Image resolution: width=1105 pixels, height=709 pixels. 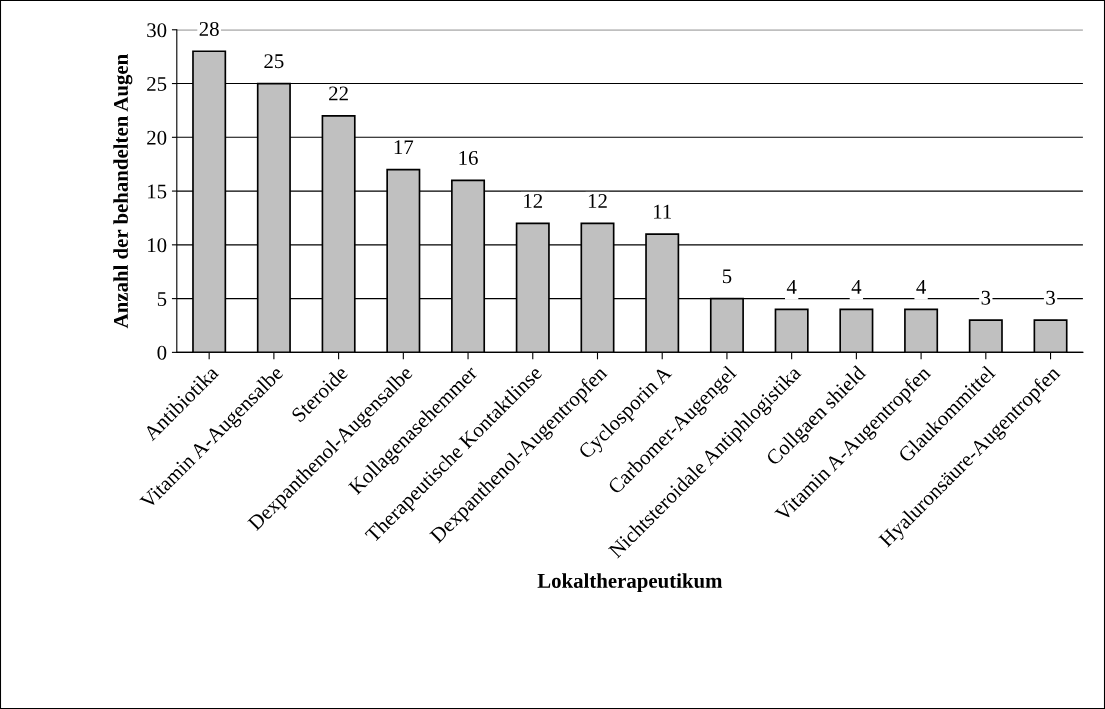 I want to click on data-label: 16, so click(x=468, y=157).